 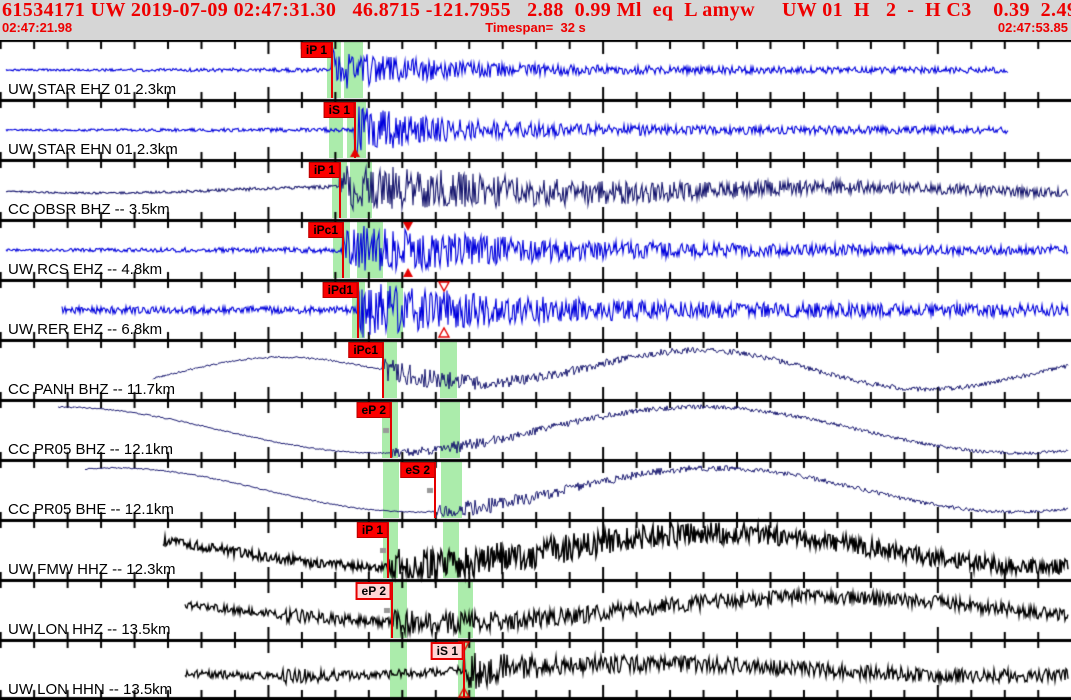 I want to click on station-label: UW LON HHZ -- 13.5km, so click(x=89, y=629).